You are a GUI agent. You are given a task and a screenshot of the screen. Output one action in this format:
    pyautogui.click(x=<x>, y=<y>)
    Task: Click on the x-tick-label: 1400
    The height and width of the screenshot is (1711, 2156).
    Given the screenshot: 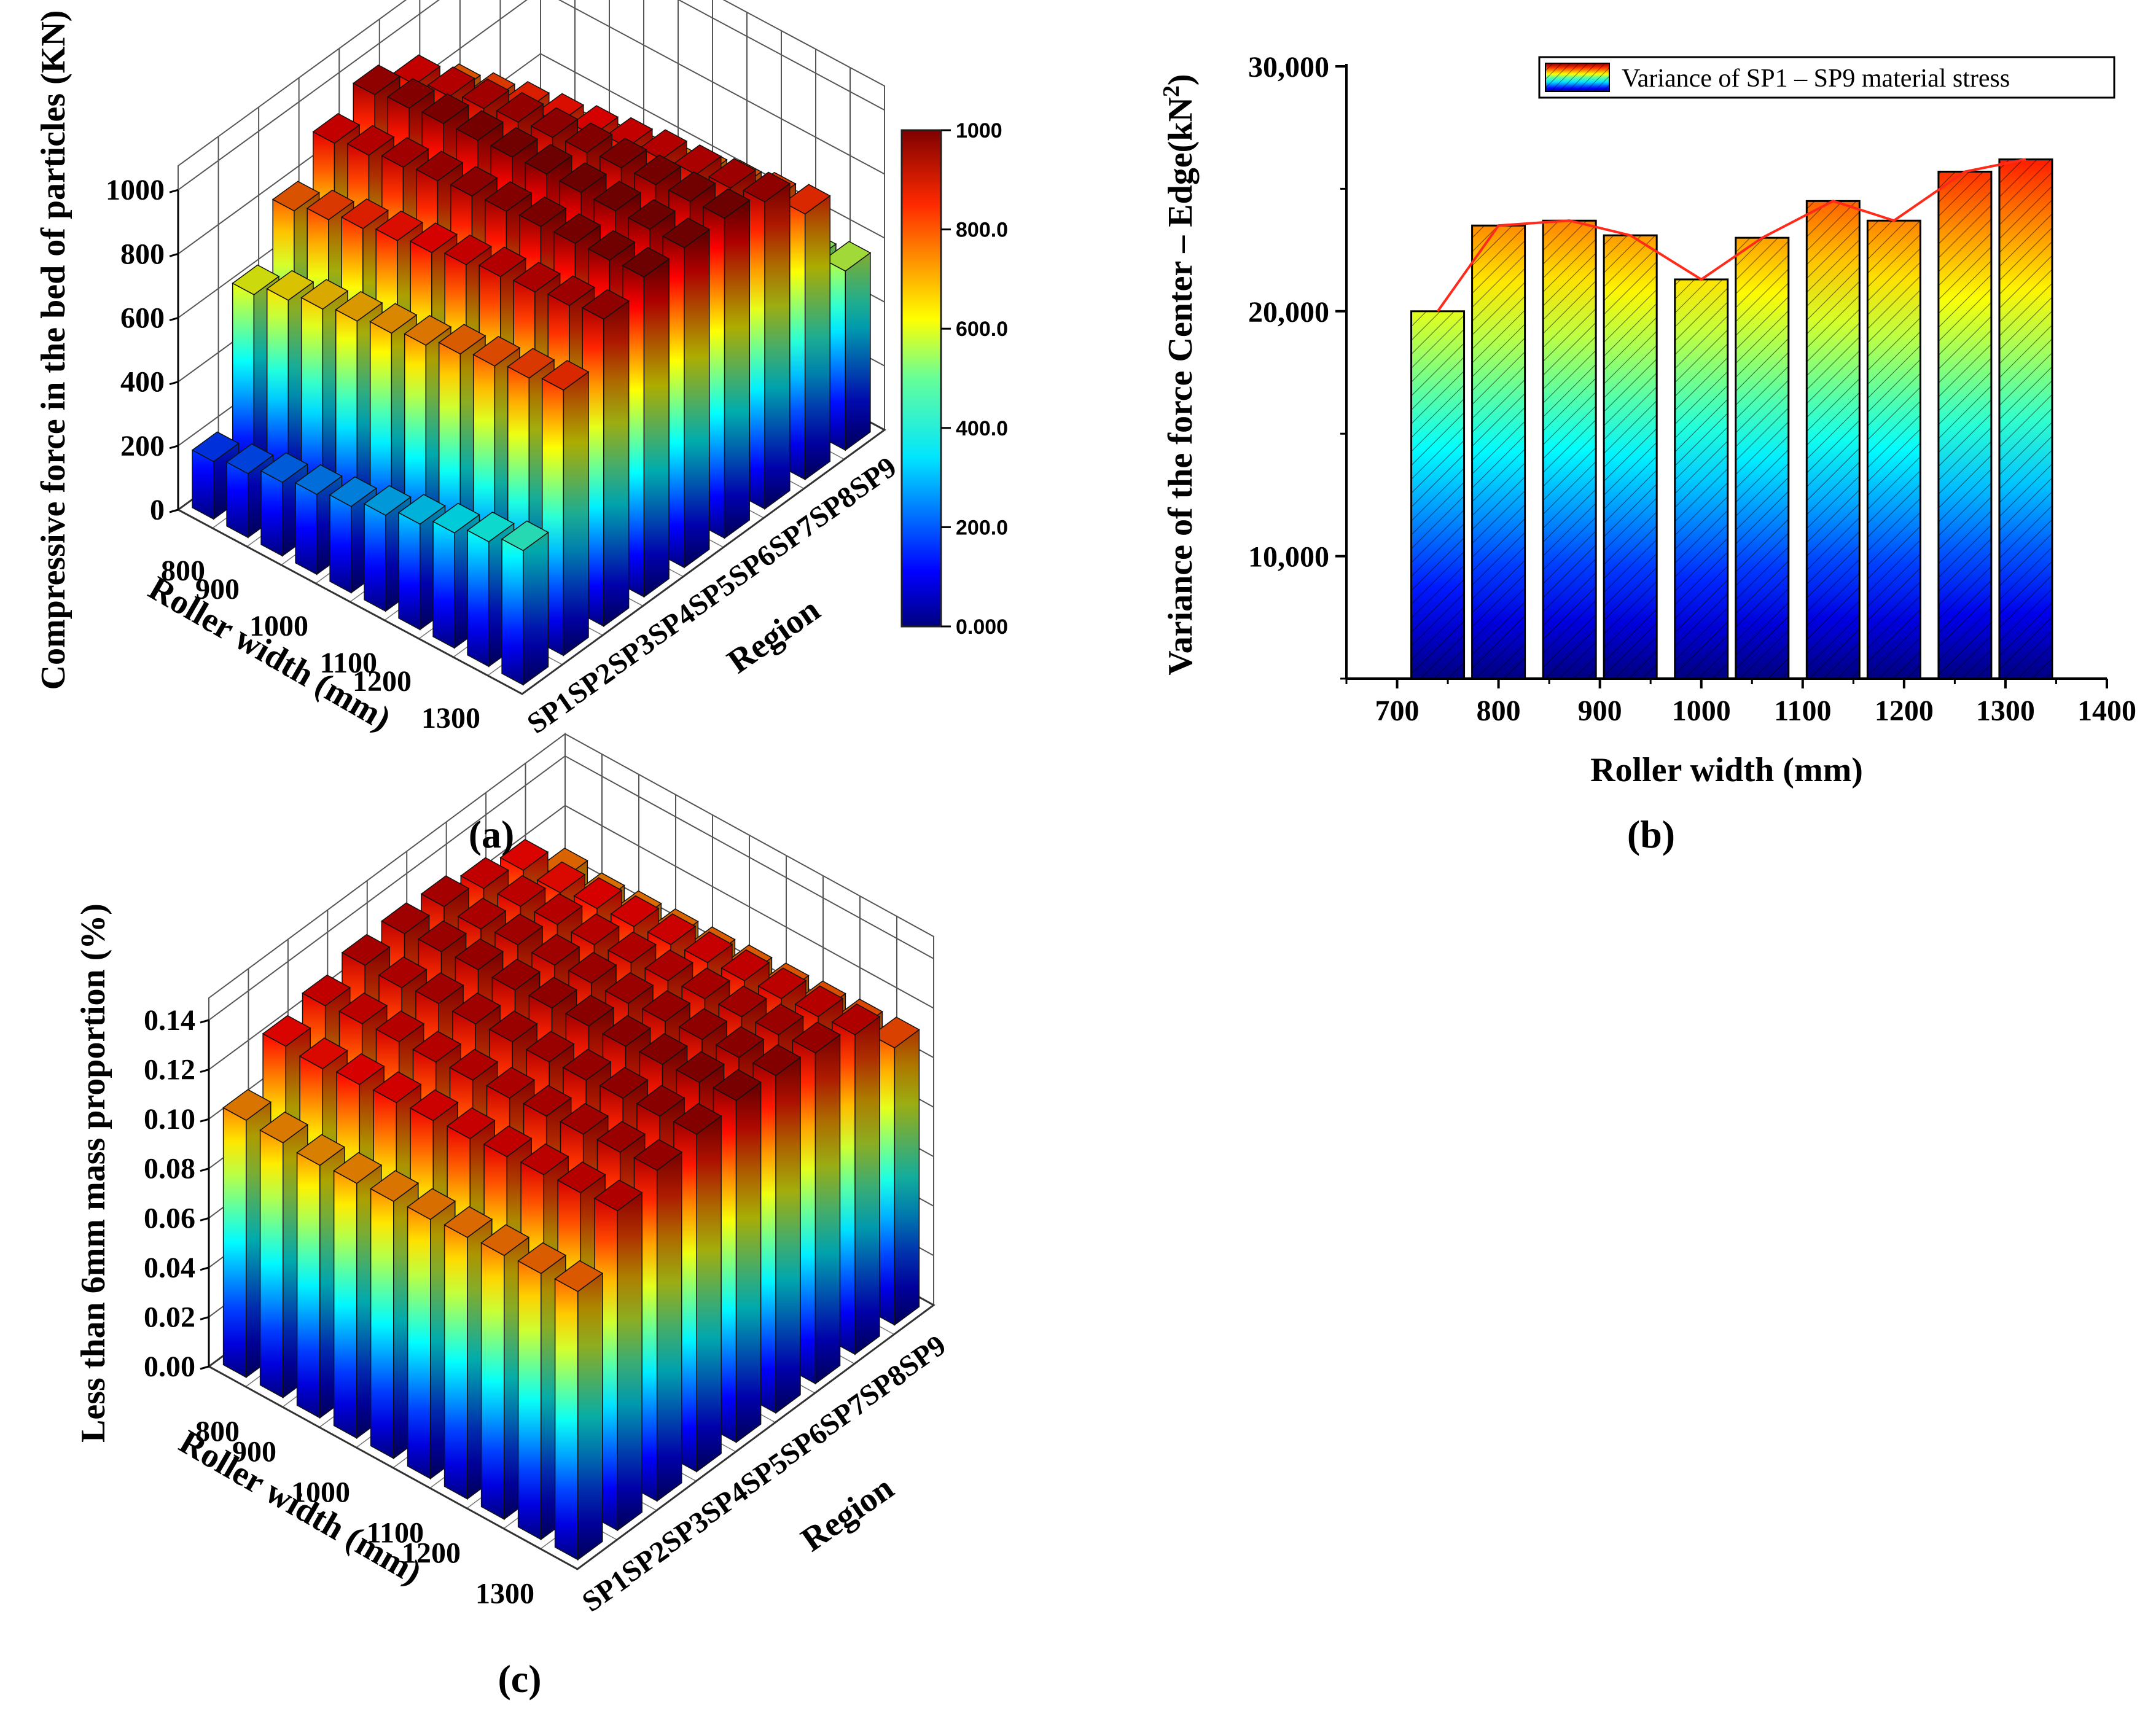 What is the action you would take?
    pyautogui.click(x=2106, y=711)
    